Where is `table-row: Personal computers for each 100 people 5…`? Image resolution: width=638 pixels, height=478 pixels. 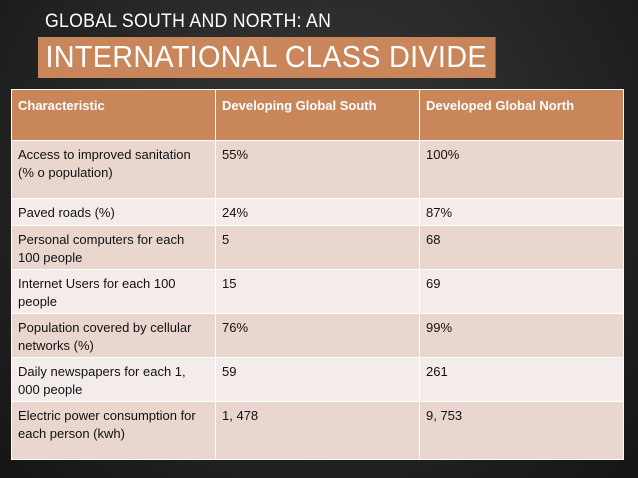 table-row: Personal computers for each 100 people 5… is located at coordinates (317, 247).